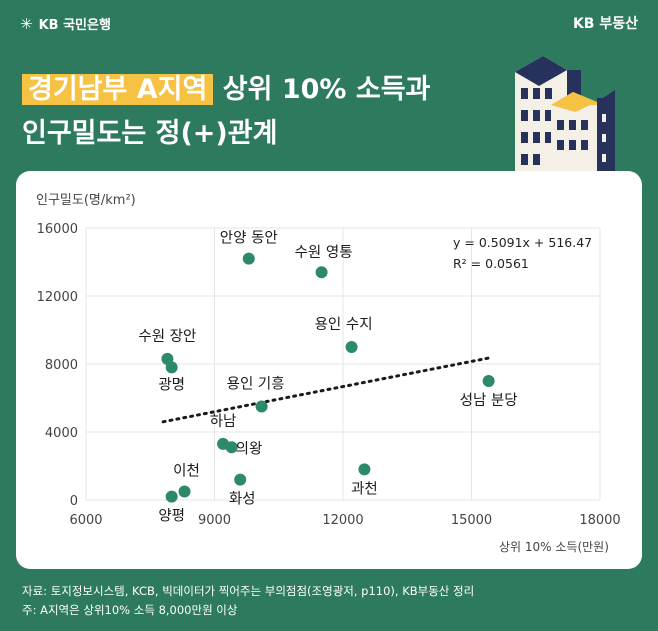  What do you see at coordinates (342, 520) in the screenshot?
I see `x-tick-label: 12000` at bounding box center [342, 520].